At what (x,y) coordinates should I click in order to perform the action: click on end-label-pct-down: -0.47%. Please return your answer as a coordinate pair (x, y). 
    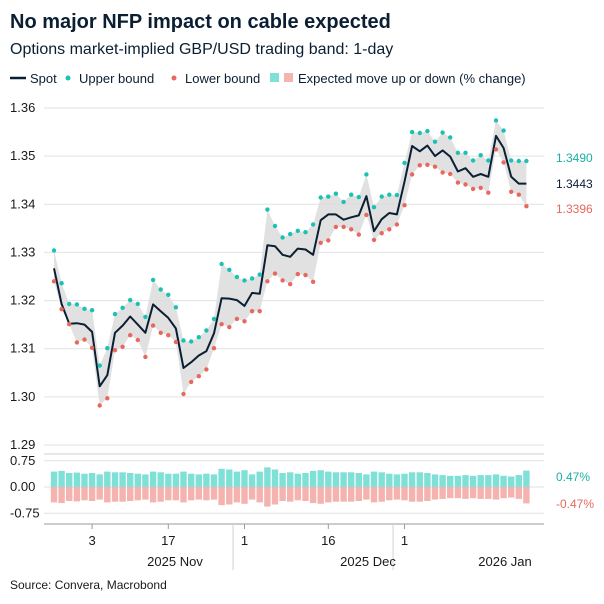
    Looking at the image, I should click on (575, 504).